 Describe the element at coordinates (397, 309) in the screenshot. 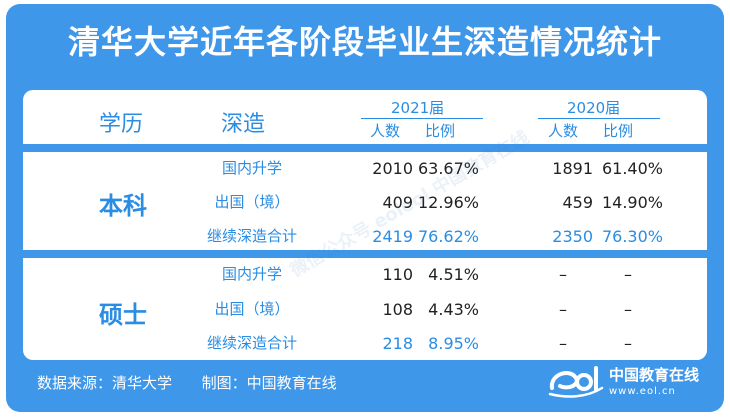

I see `count-2021: 108` at that location.